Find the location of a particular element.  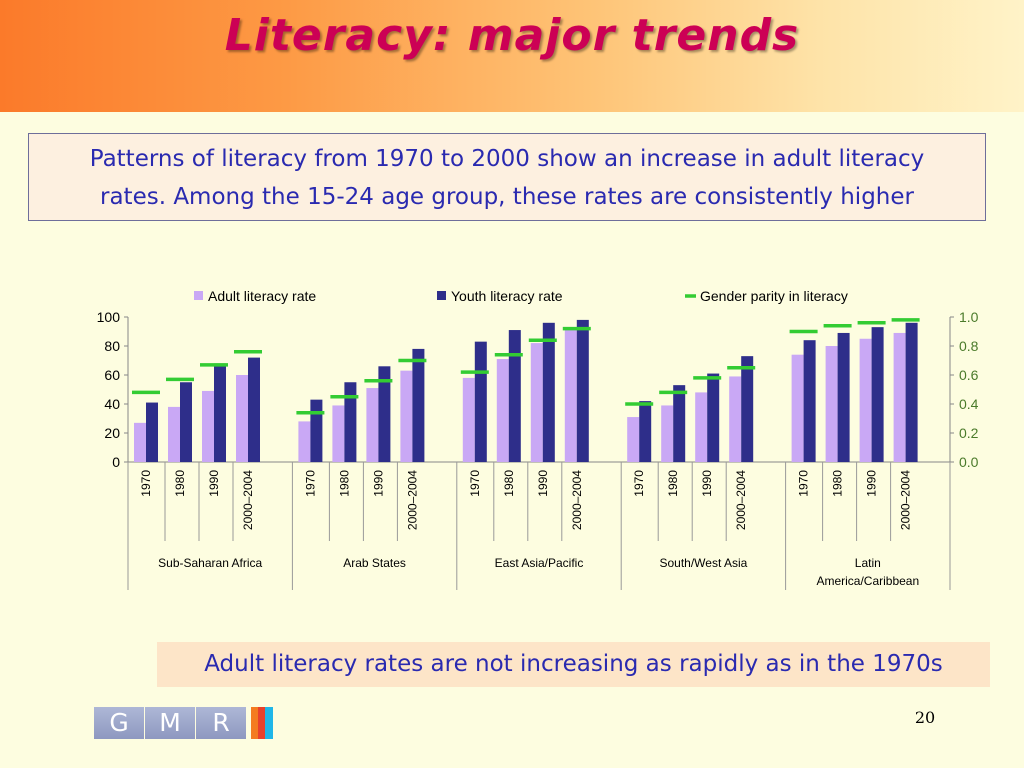

y-right-tick-label: 0.6 is located at coordinates (969, 375).